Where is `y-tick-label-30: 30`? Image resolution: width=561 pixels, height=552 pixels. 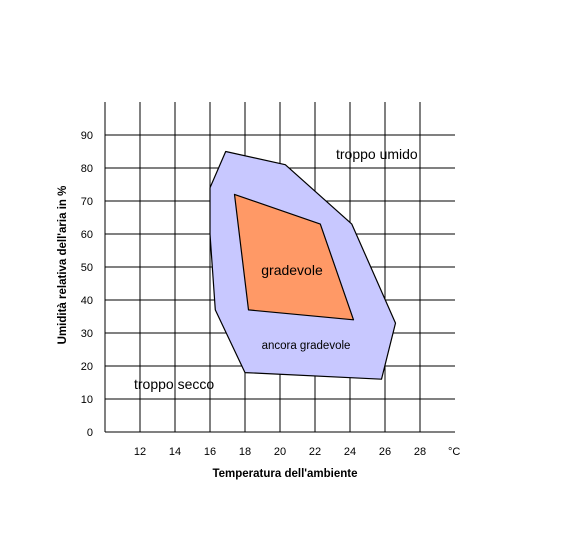 y-tick-label-30: 30 is located at coordinates (87, 334).